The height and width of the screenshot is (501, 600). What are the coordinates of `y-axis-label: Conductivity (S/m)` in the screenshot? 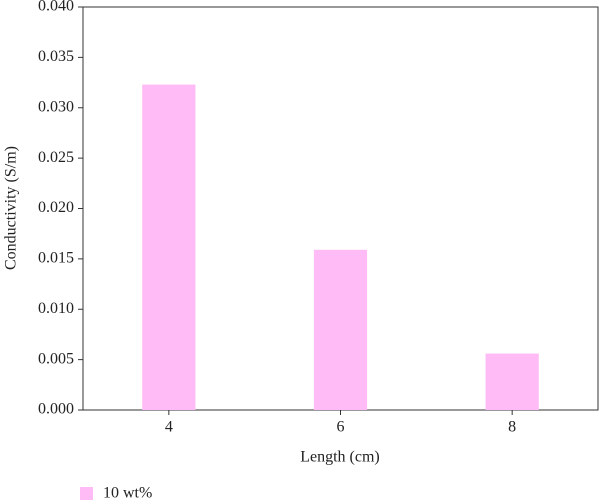 It's located at (11, 208).